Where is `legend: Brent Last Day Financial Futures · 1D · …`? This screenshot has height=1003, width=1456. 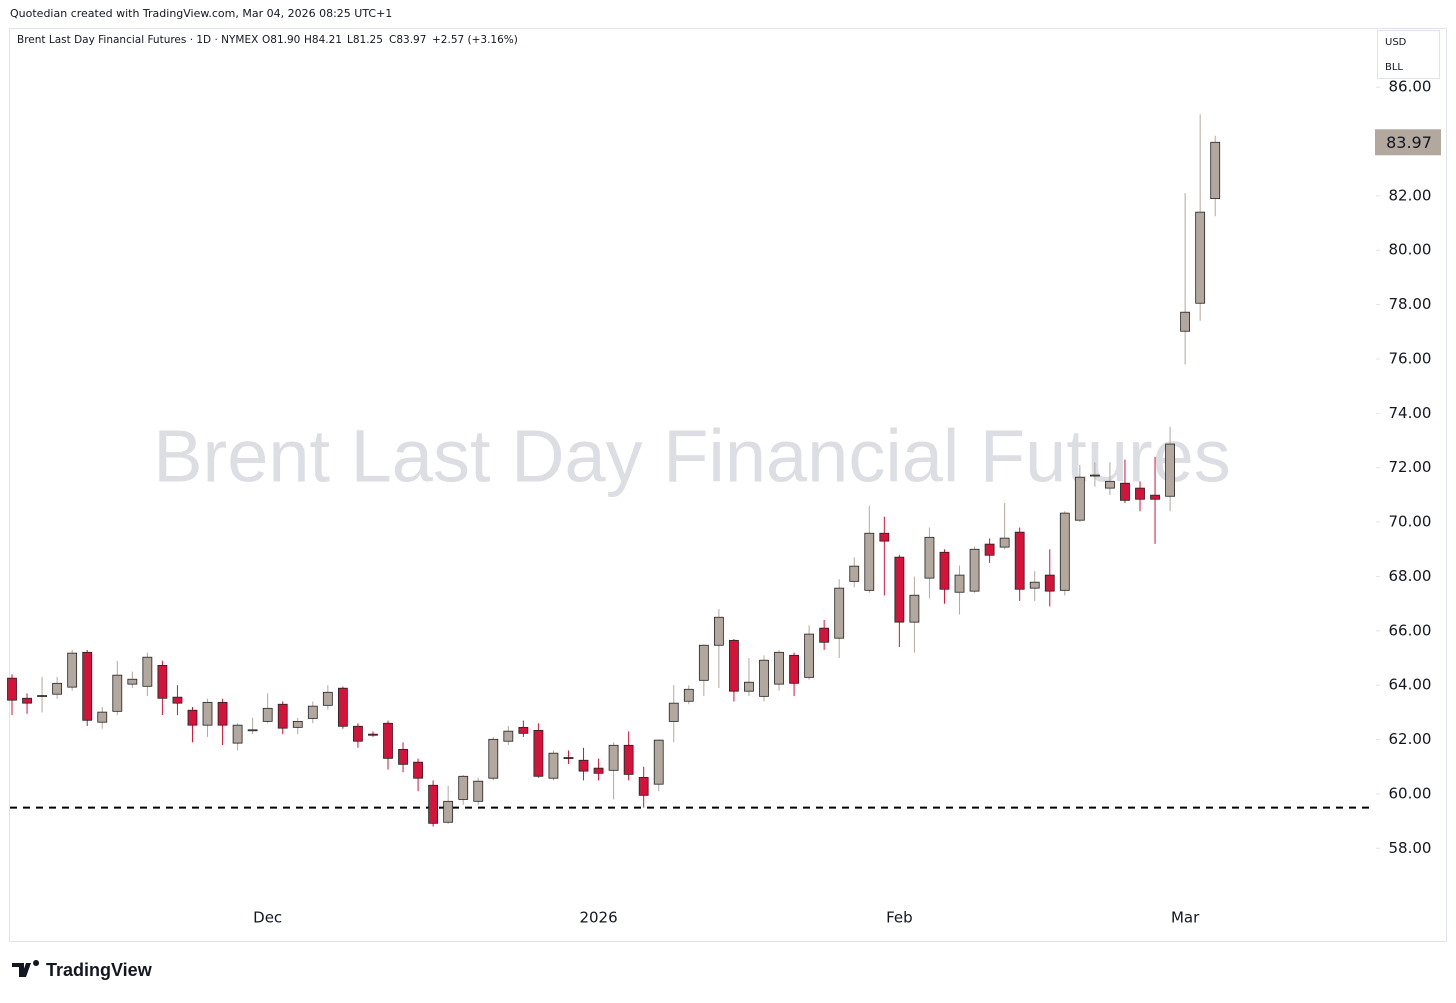
legend: Brent Last Day Financial Futures · 1D · … is located at coordinates (267, 40).